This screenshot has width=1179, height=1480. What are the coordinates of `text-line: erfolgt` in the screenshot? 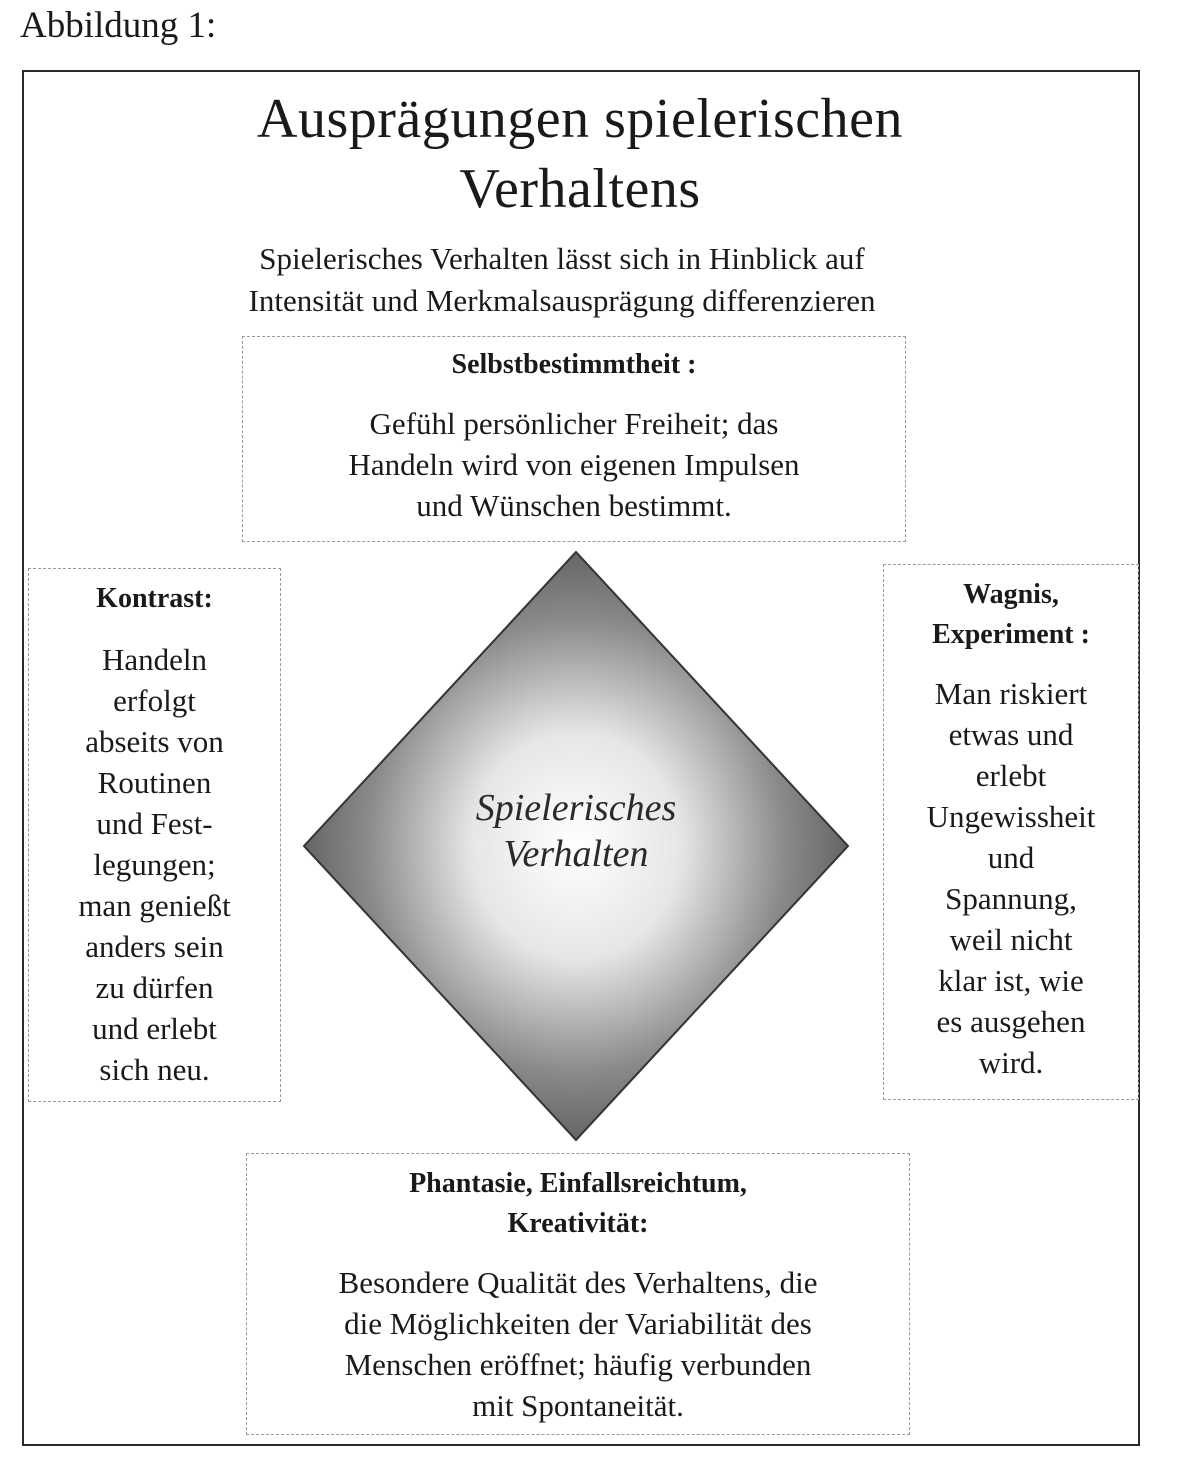 It's located at (154, 700).